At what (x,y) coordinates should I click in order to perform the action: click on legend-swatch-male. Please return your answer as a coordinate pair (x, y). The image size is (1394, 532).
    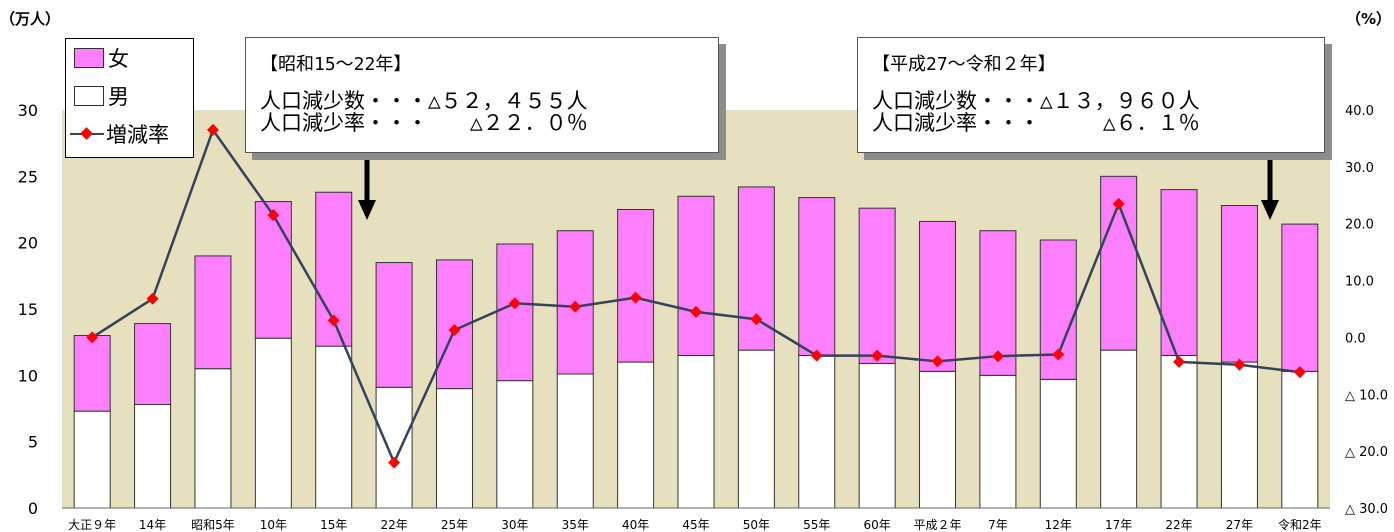
    Looking at the image, I should click on (89, 96).